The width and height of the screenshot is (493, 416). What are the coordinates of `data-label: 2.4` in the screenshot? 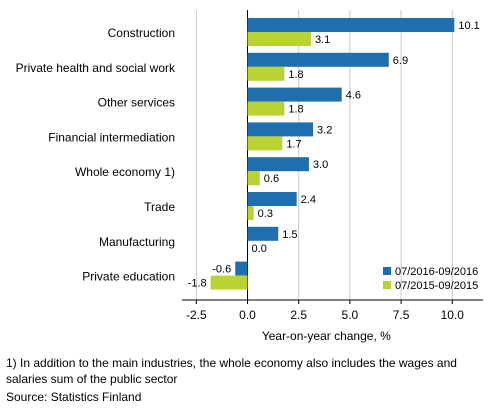 It's located at (308, 200).